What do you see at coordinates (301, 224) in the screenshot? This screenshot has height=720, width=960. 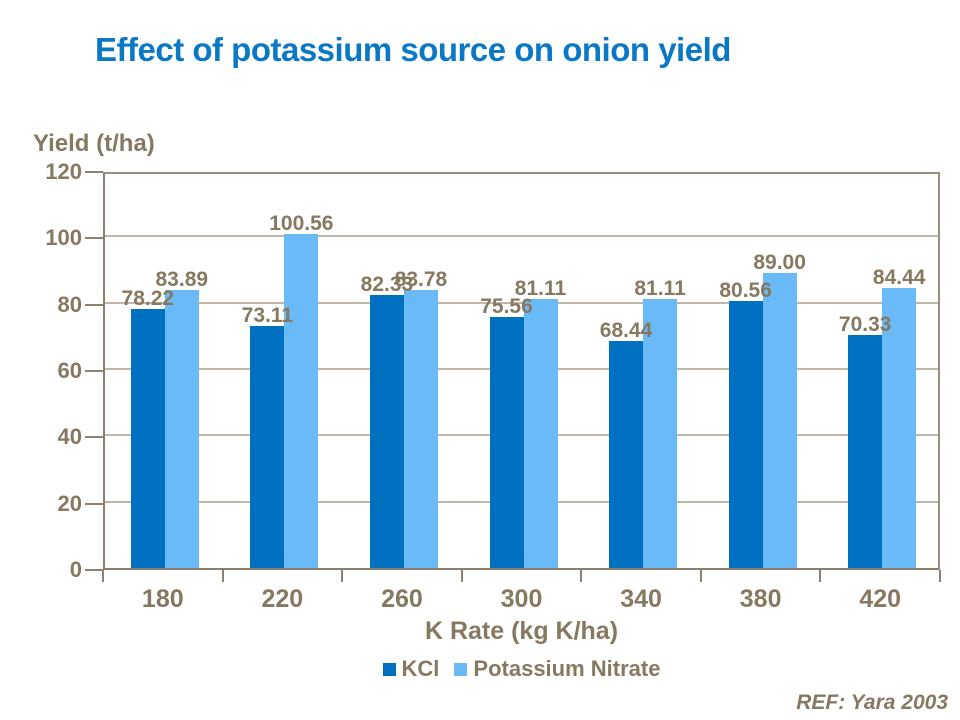 I see `bar-value-label-potassium-nitrate-220: 100.56` at bounding box center [301, 224].